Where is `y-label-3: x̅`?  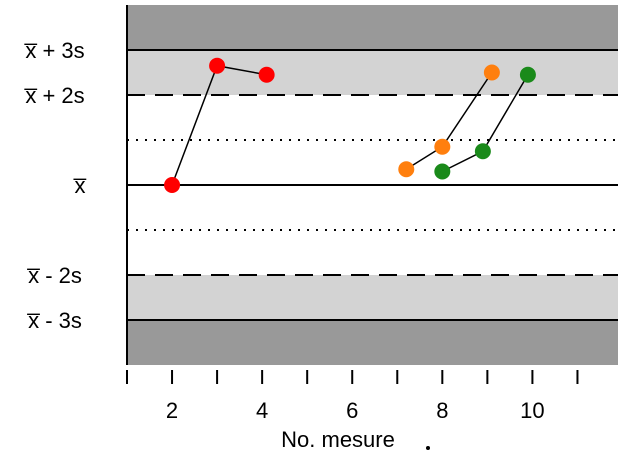 y-label-3: x̅ is located at coordinates (80, 185).